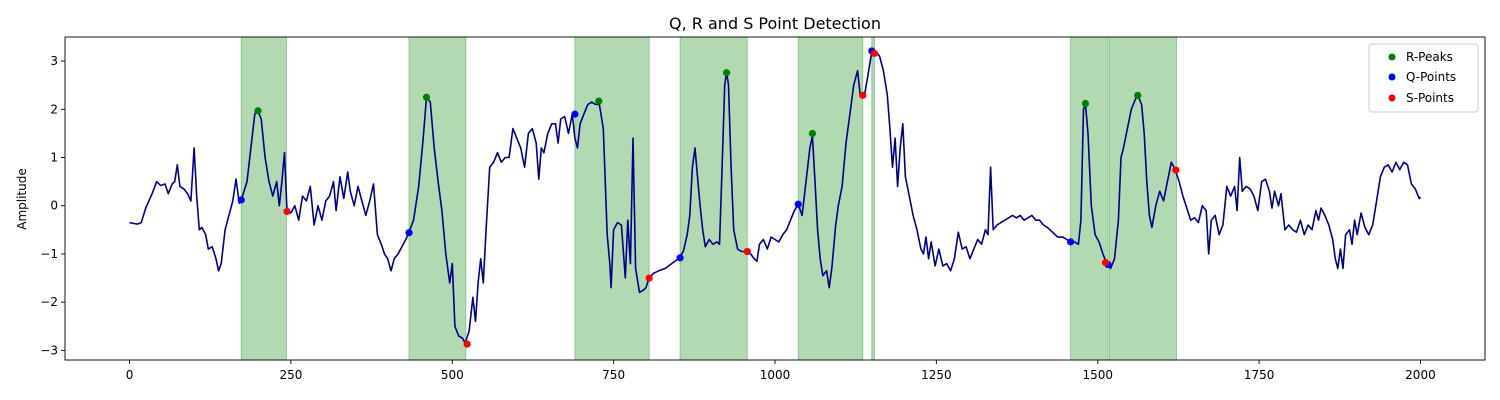  What do you see at coordinates (775, 375) in the screenshot?
I see `x-tick-label: 1000` at bounding box center [775, 375].